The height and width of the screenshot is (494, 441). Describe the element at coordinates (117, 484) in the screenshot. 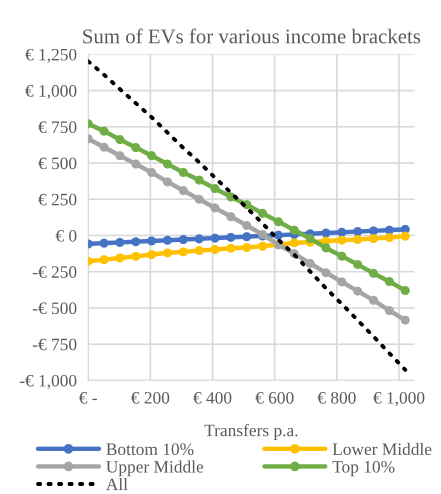

I see `legend-label: All` at that location.